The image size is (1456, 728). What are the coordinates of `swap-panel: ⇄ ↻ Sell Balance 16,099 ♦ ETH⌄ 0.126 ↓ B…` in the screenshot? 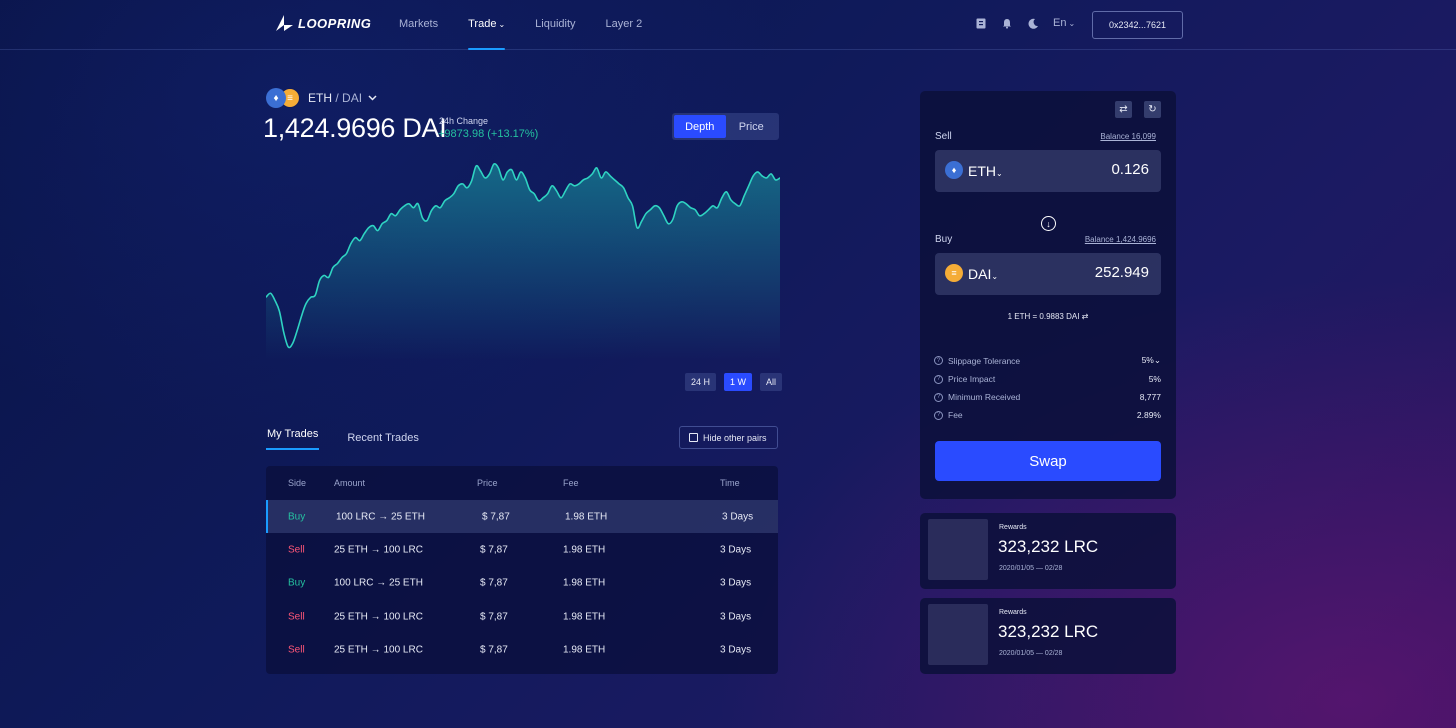 It's located at (1048, 295).